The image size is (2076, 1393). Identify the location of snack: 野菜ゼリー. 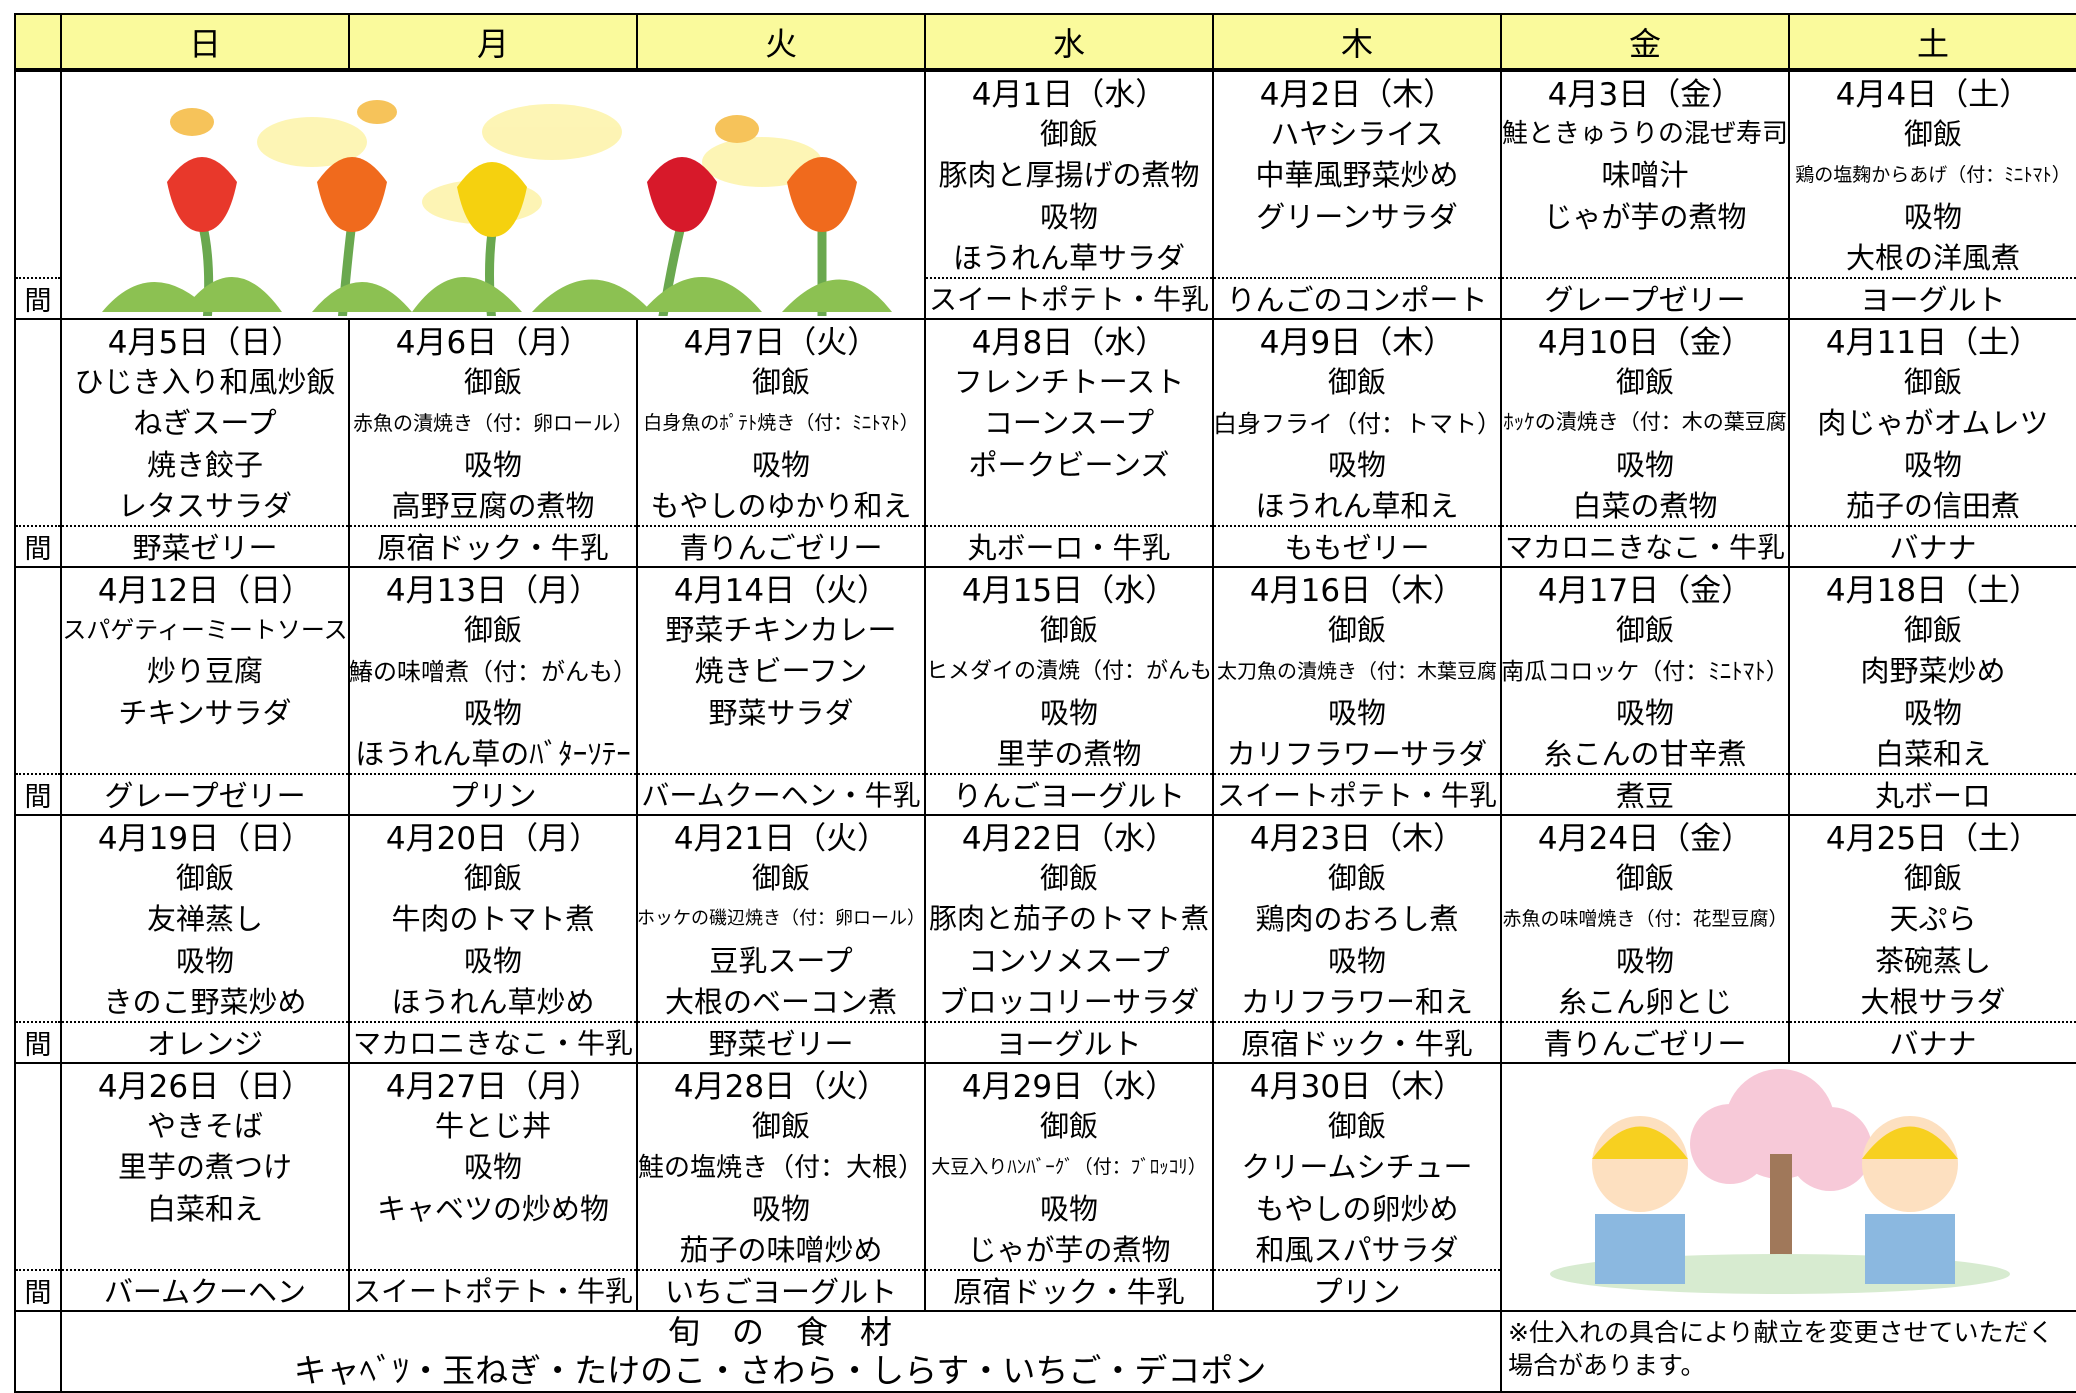
(205, 545).